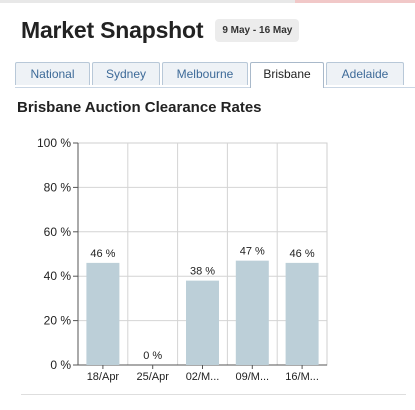 The height and width of the screenshot is (410, 415). What do you see at coordinates (139, 107) in the screenshot?
I see `chart-heading: Brisbane Auction Clearance Rates` at bounding box center [139, 107].